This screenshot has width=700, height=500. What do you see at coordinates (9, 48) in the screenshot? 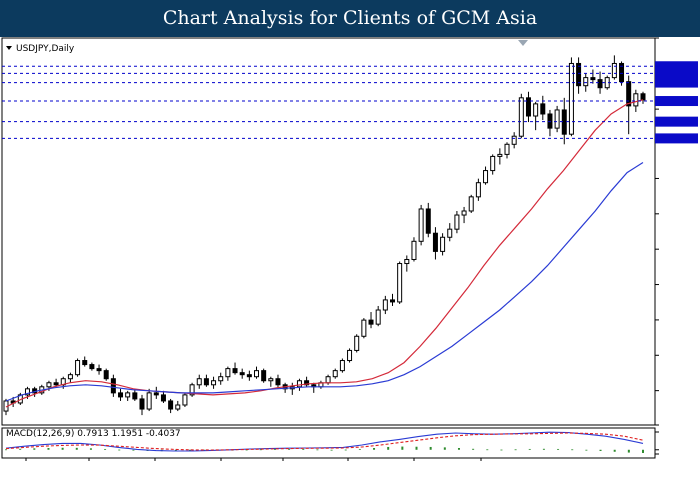
I see `dropdown-arrow-icon` at bounding box center [9, 48].